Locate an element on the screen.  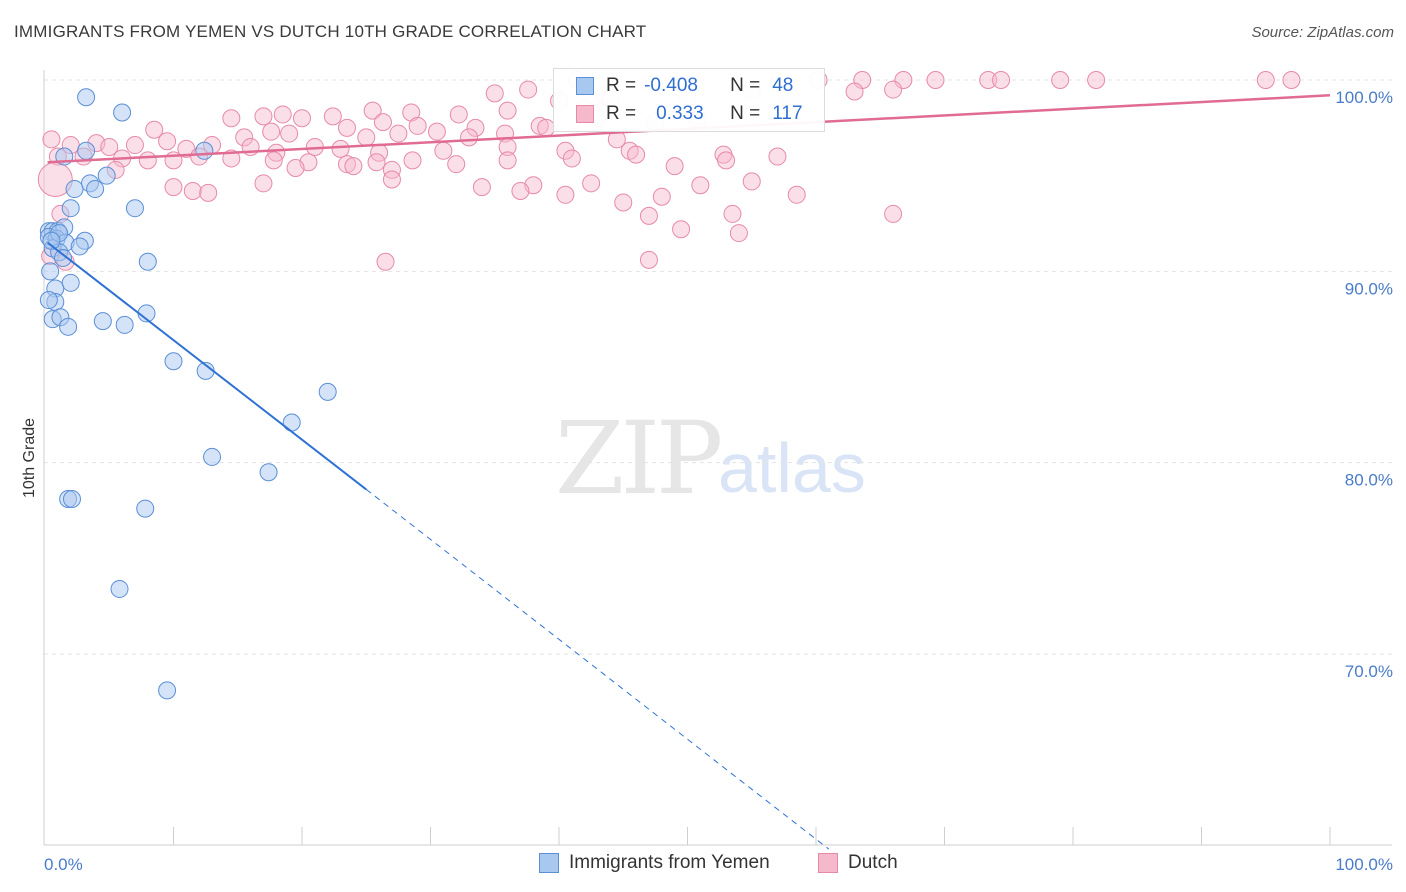
legend-r-label: R = is located at coordinates (621, 85).